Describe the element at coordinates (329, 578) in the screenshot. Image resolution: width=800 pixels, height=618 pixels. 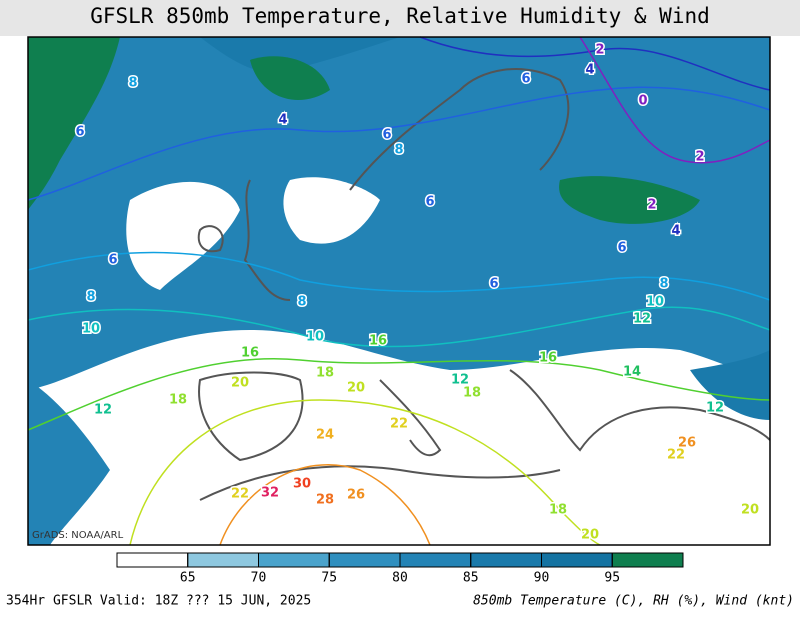
I see `tick-label: 75` at that location.